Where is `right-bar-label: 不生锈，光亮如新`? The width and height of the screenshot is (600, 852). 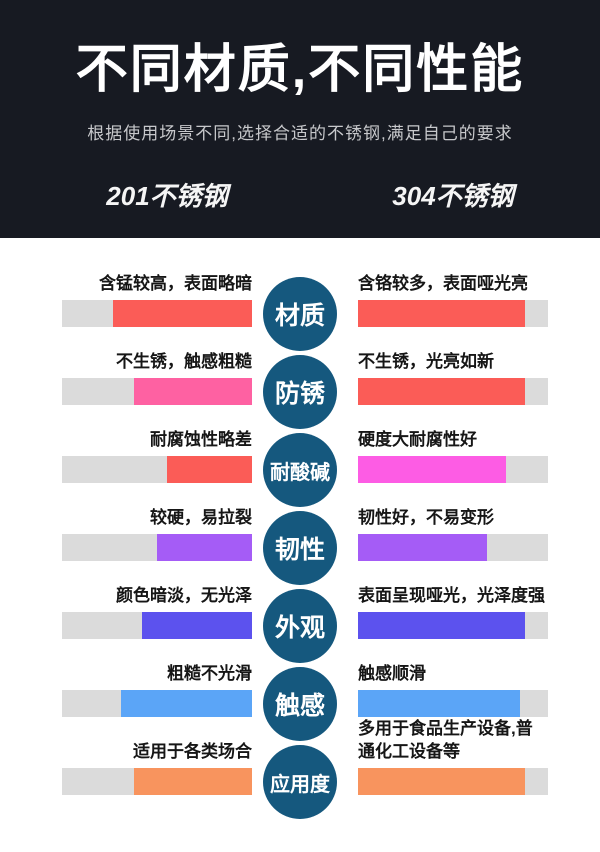 right-bar-label: 不生锈，光亮如新 is located at coordinates (426, 362).